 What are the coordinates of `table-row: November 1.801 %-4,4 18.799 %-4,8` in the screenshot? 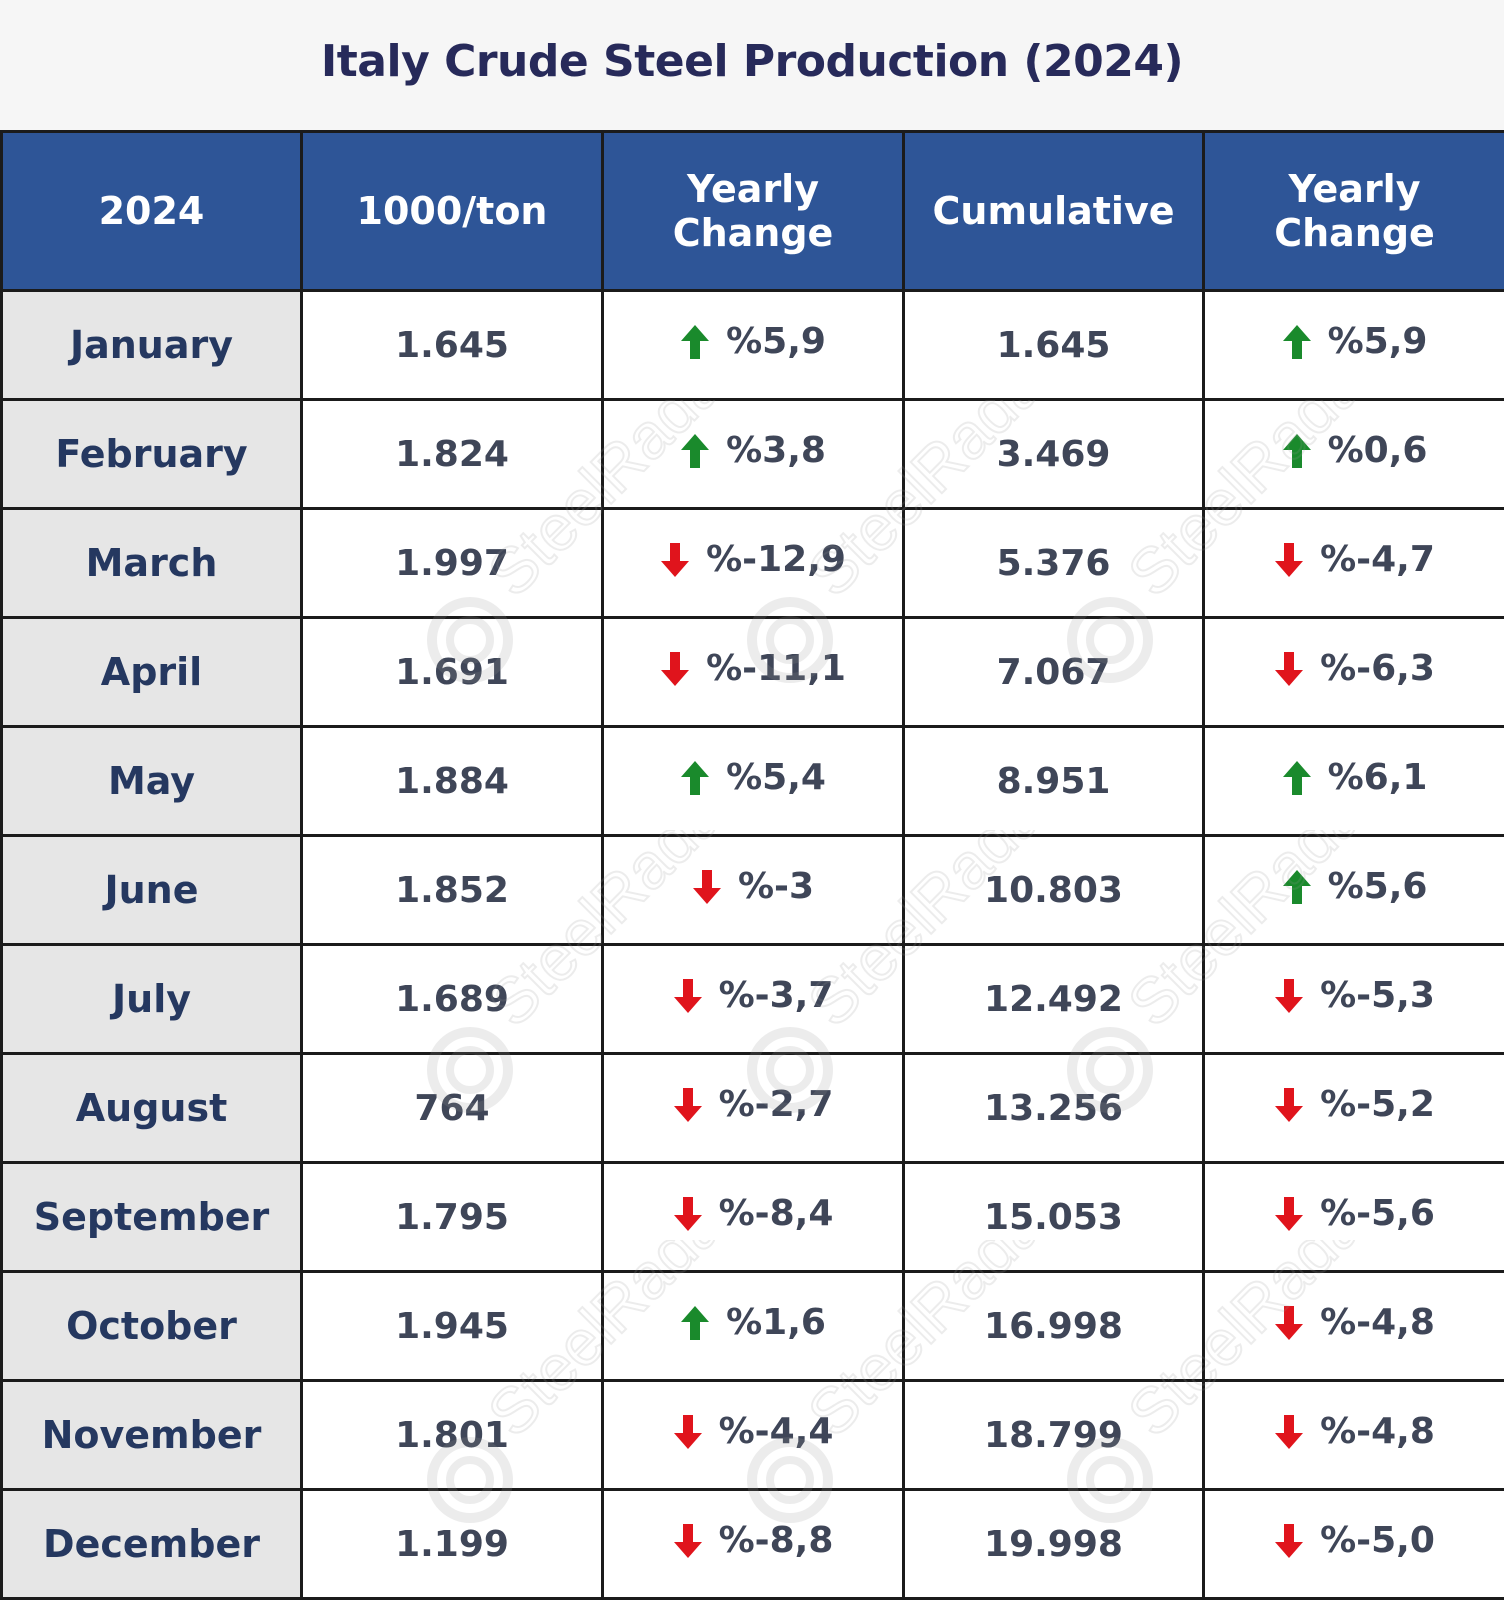 It's located at (752, 1435).